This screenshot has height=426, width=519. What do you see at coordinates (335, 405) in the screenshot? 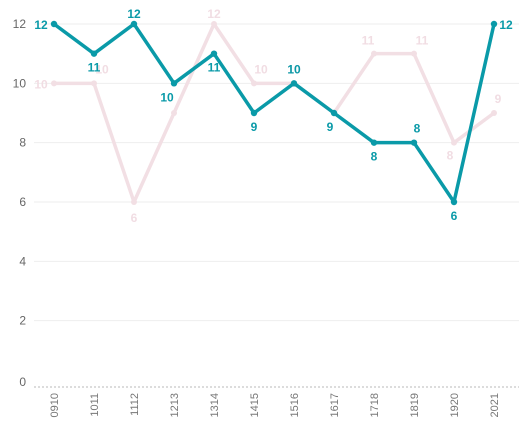
I see `x-tick-label: 1617` at bounding box center [335, 405].